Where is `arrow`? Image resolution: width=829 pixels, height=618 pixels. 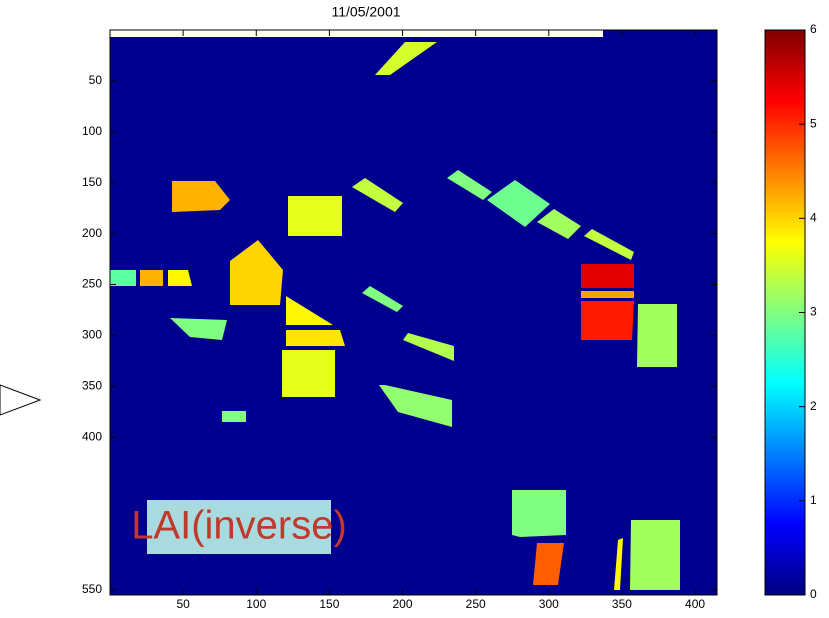
arrow is located at coordinates (21, 400).